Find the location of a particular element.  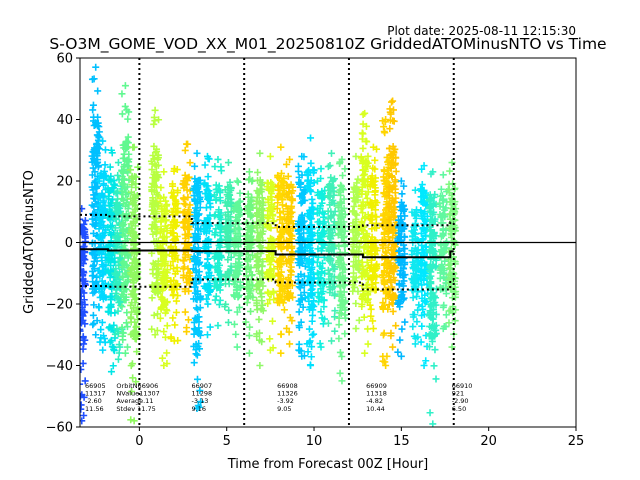

y-tick-label: 0 is located at coordinates (69, 243).